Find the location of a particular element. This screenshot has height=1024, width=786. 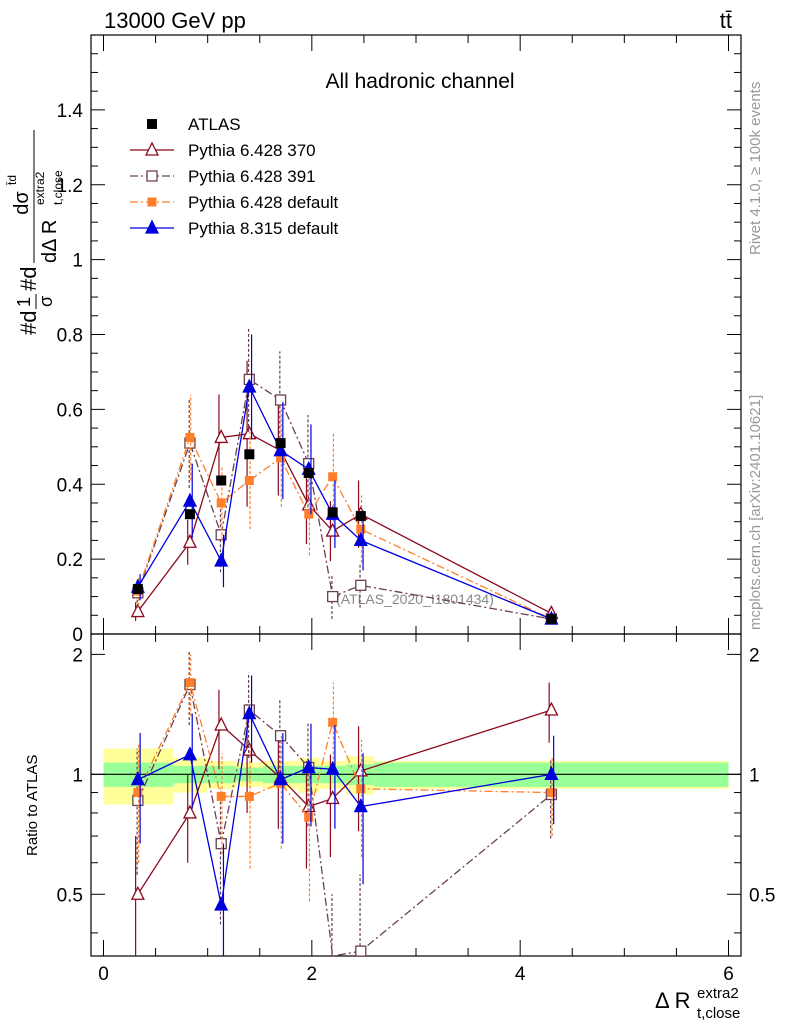

y-label-part-1: #d is located at coordinates (28, 323).